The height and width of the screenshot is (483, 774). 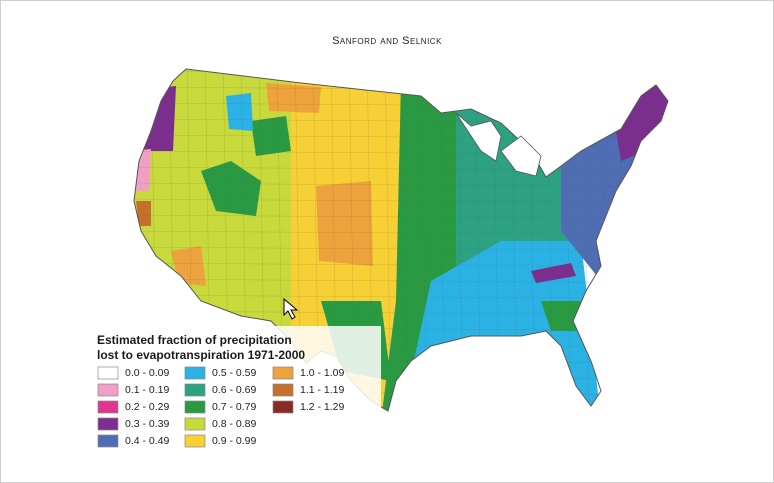 I want to click on legend-label: 0.1 - 0.19, so click(x=147, y=390).